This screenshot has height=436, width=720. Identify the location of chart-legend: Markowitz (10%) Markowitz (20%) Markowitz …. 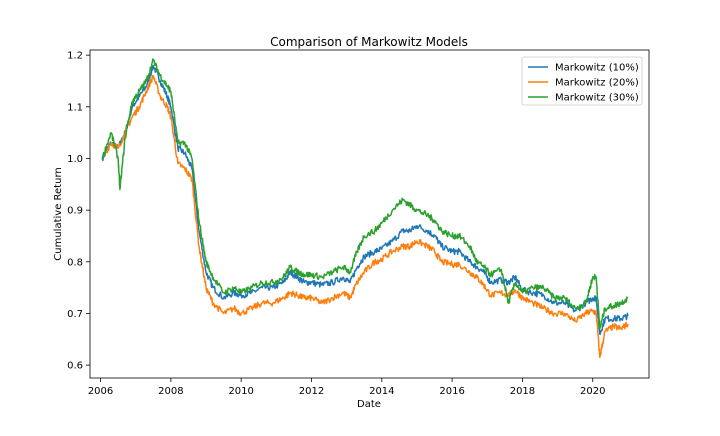
(582, 81).